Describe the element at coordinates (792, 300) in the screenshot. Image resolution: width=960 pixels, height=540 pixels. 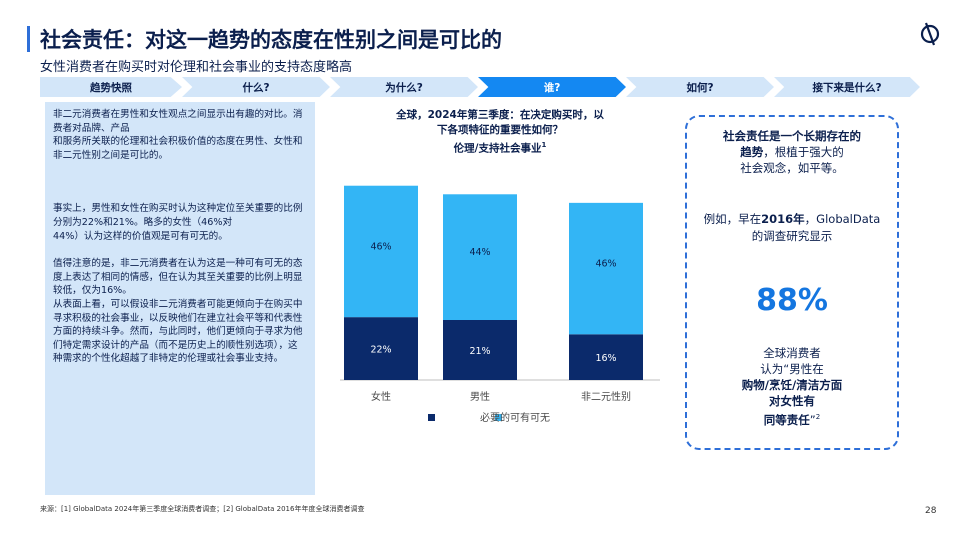
I see `callout-big-number: 88%` at that location.